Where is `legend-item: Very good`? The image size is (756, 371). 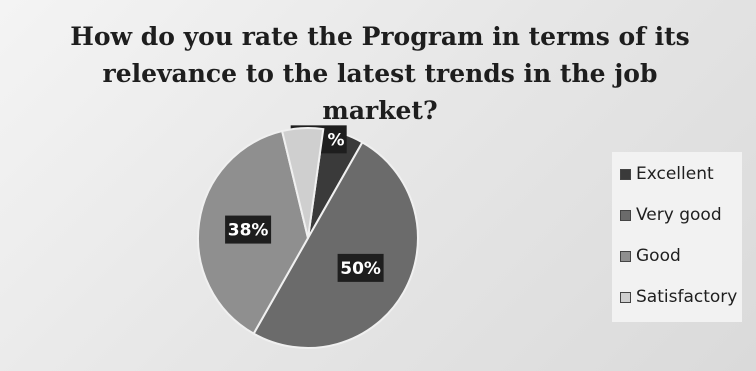 legend-item: Very good is located at coordinates (671, 215).